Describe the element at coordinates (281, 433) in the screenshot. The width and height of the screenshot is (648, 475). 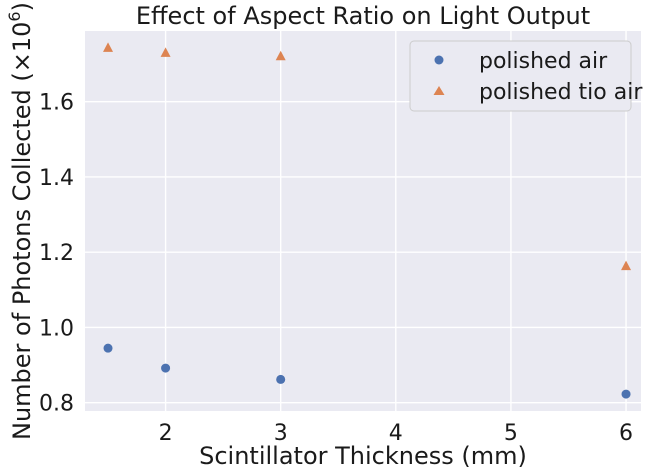
I see `x-tick-label: 3` at that location.